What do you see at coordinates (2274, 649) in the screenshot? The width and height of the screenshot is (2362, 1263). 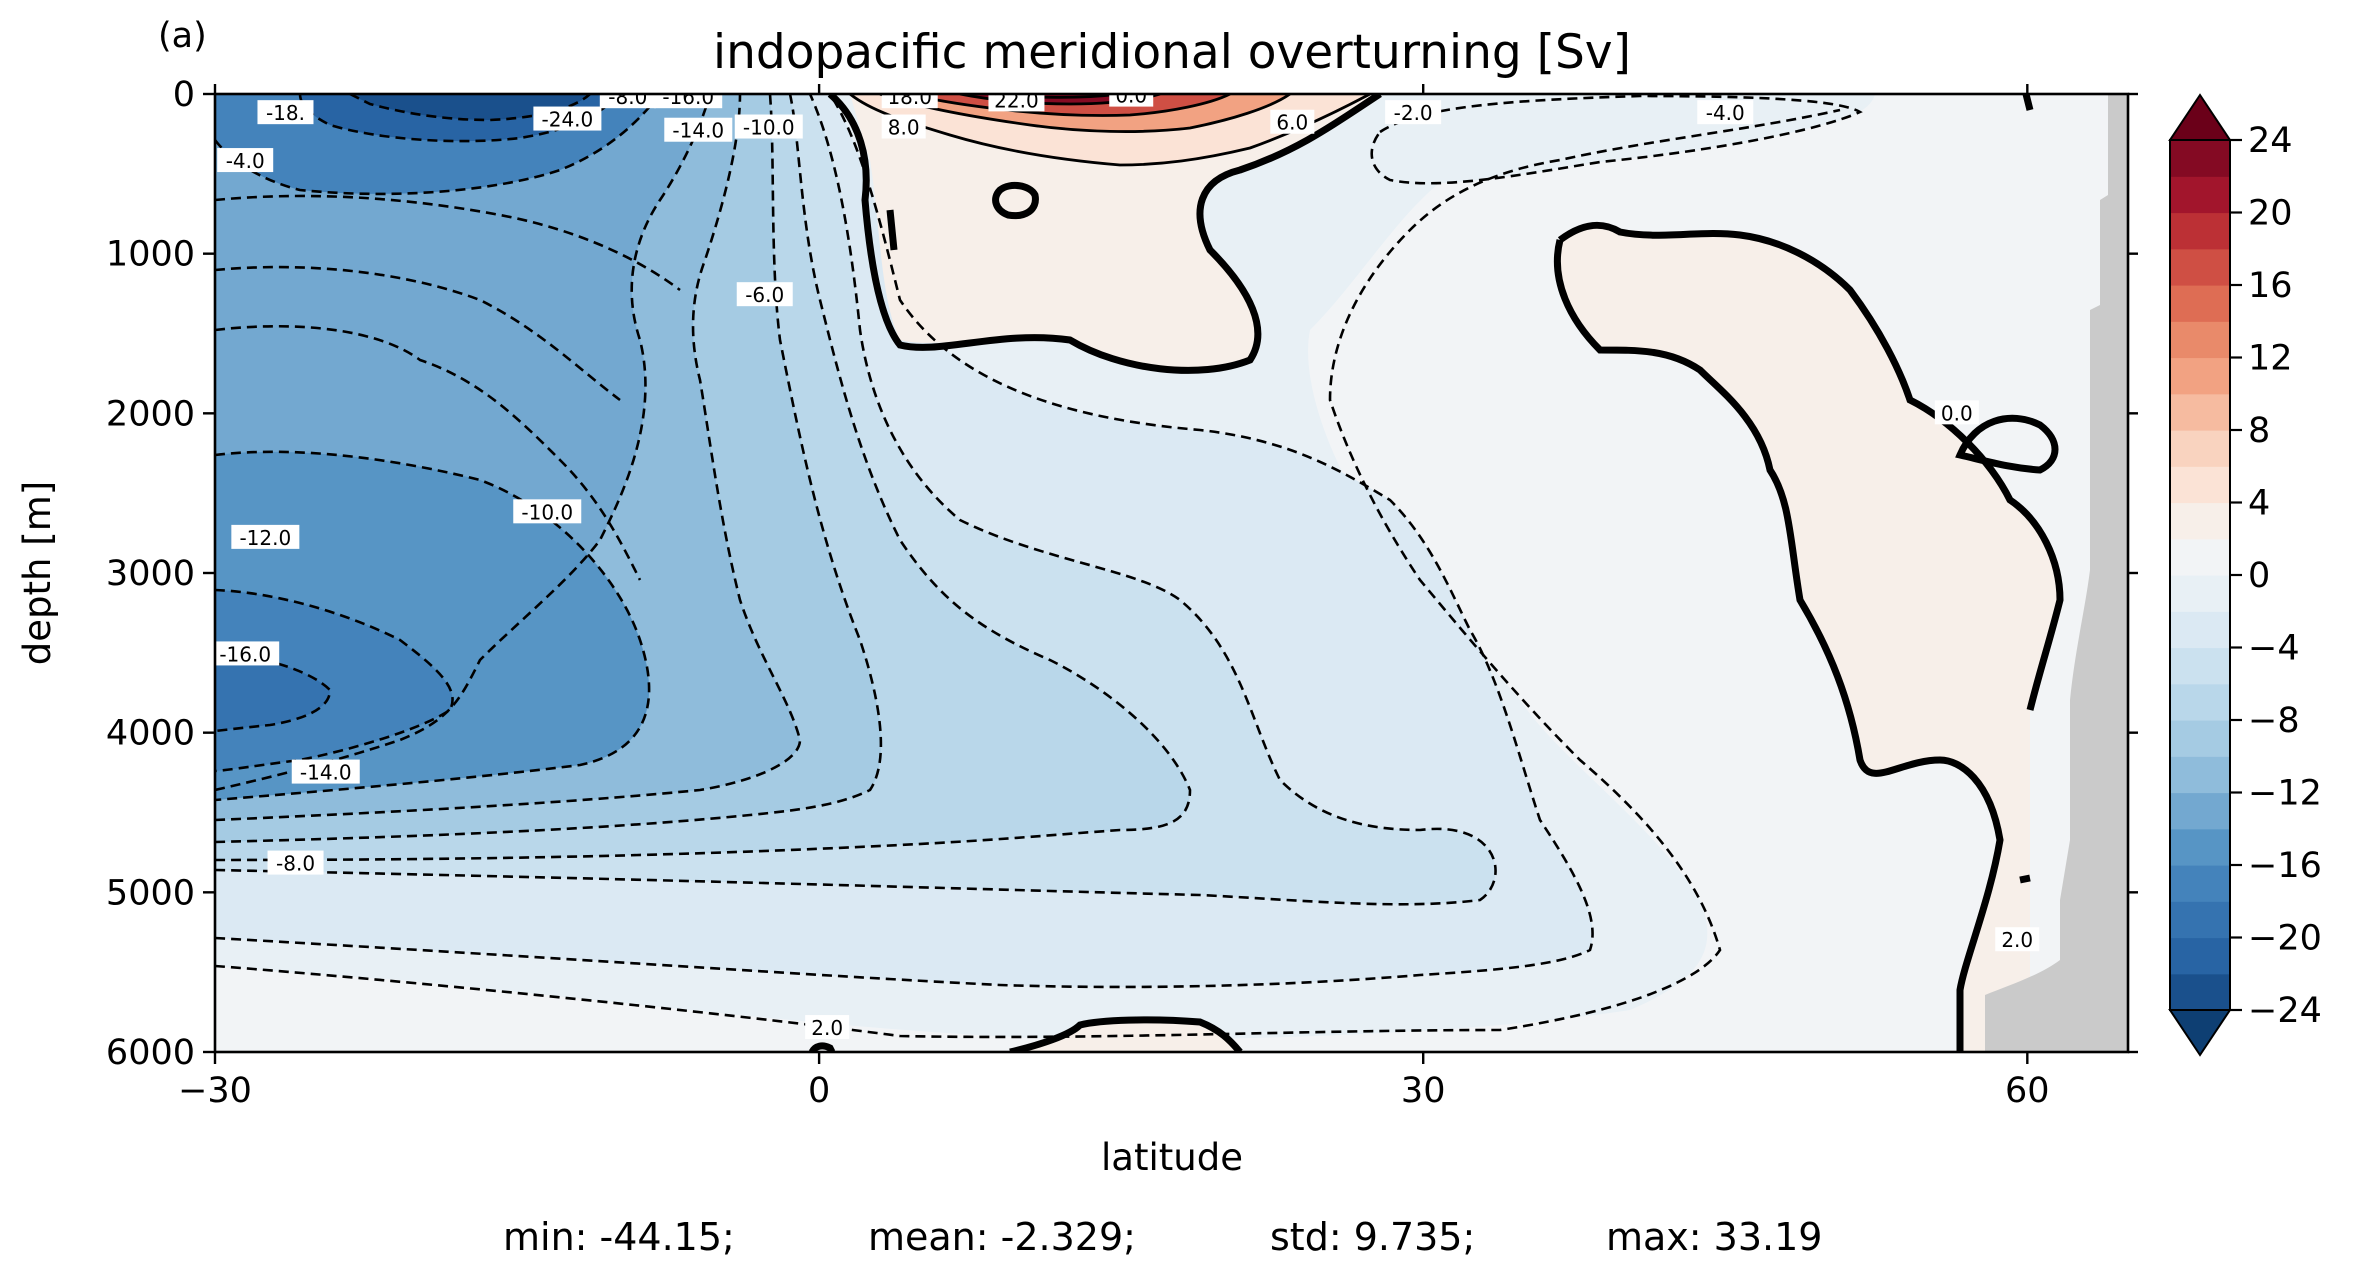 I see `colorbar-tick-label: −4` at bounding box center [2274, 649].